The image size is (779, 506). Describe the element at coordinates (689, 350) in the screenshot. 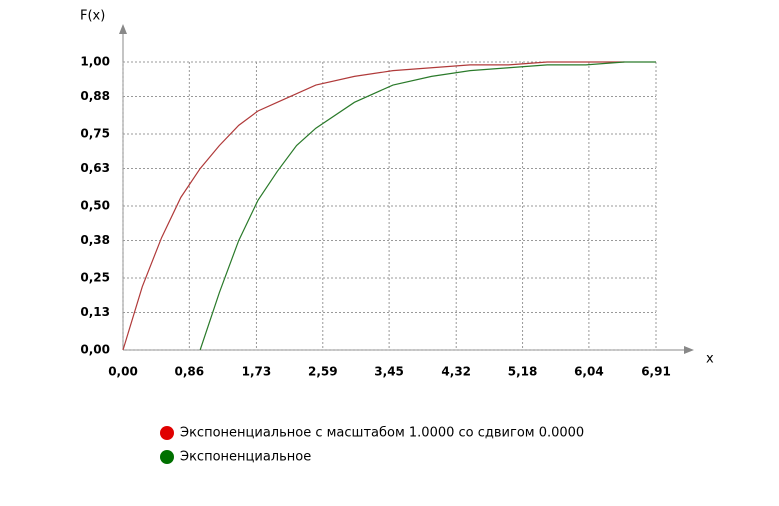

I see `x-arrow` at that location.